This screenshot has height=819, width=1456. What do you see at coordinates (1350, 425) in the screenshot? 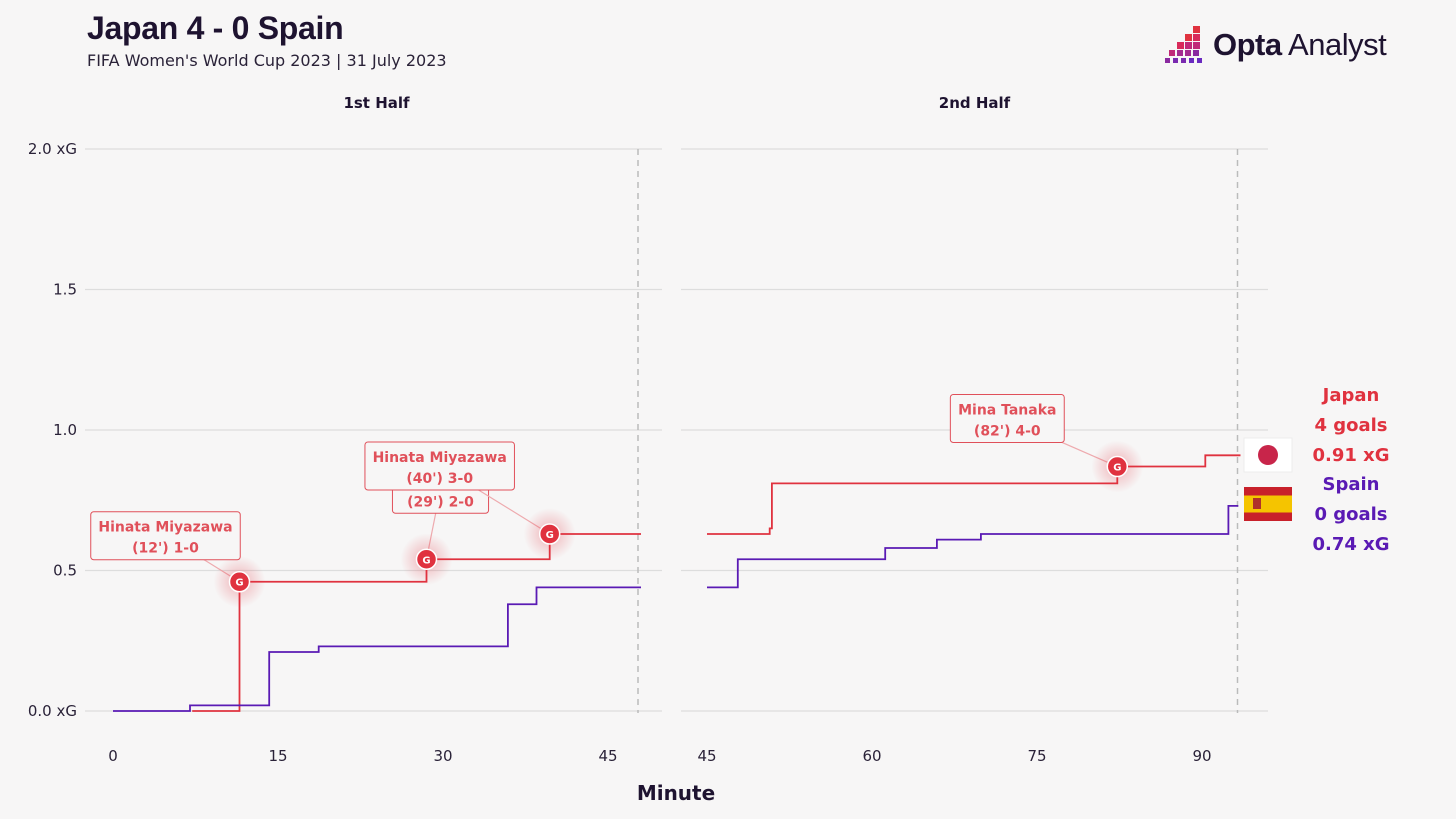
I see `legend-japan-goals: 4 goals` at bounding box center [1350, 425].